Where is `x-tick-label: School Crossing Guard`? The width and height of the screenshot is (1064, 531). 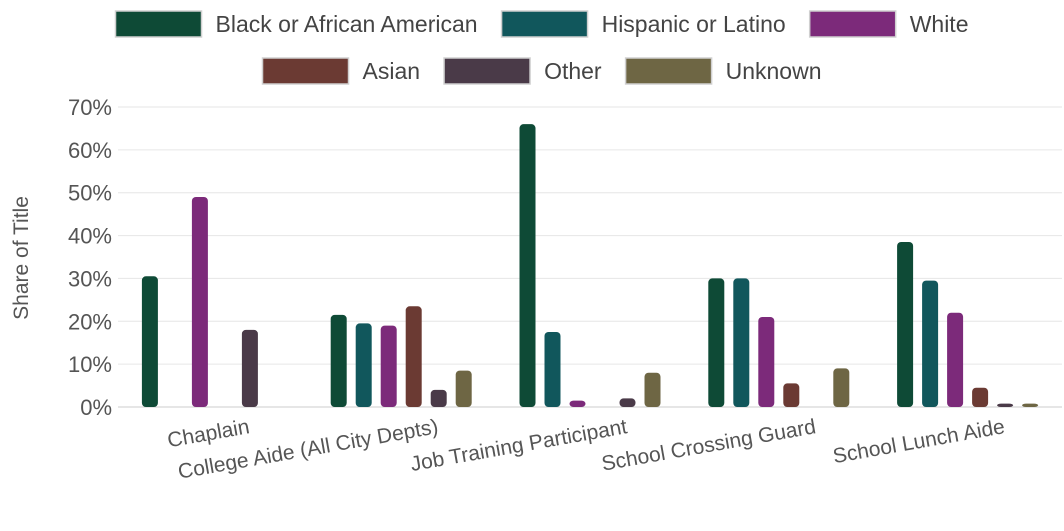
x-tick-label: School Crossing Guard is located at coordinates (709, 445).